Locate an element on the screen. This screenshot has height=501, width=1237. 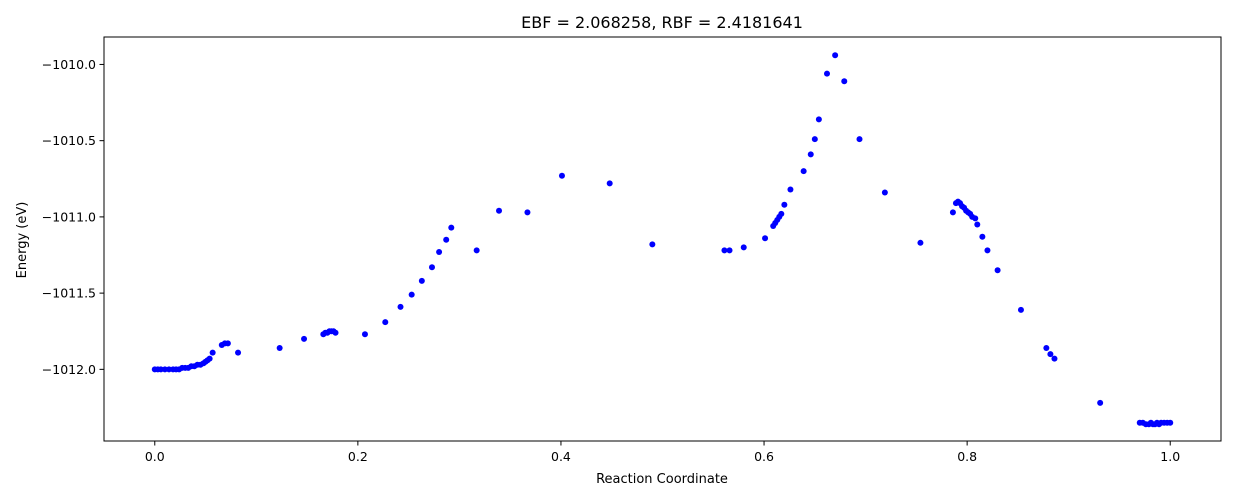
chart-title: EBF = 2.068258, RBF = 2.4181641 is located at coordinates (662, 22).